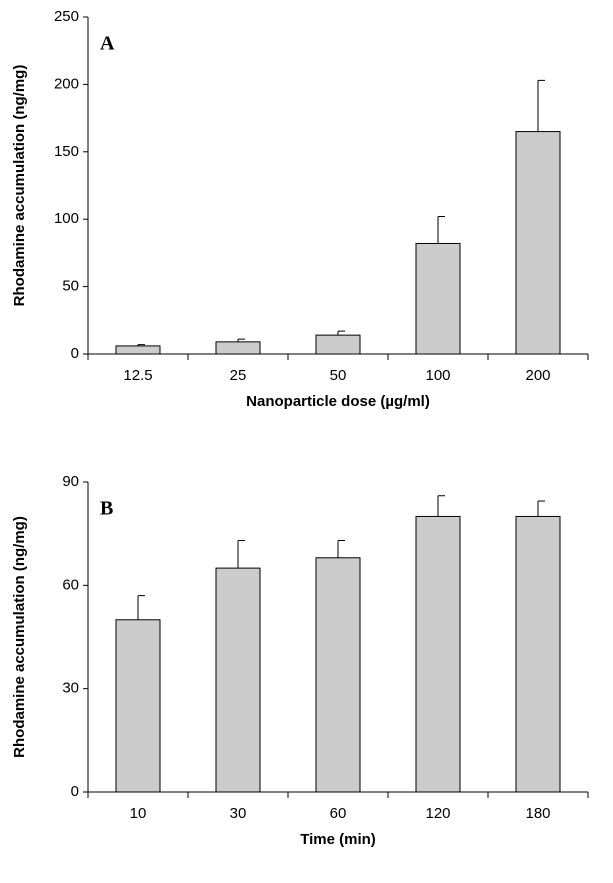 The height and width of the screenshot is (883, 613). Describe the element at coordinates (238, 375) in the screenshot. I see `x-tick-label: 25` at that location.